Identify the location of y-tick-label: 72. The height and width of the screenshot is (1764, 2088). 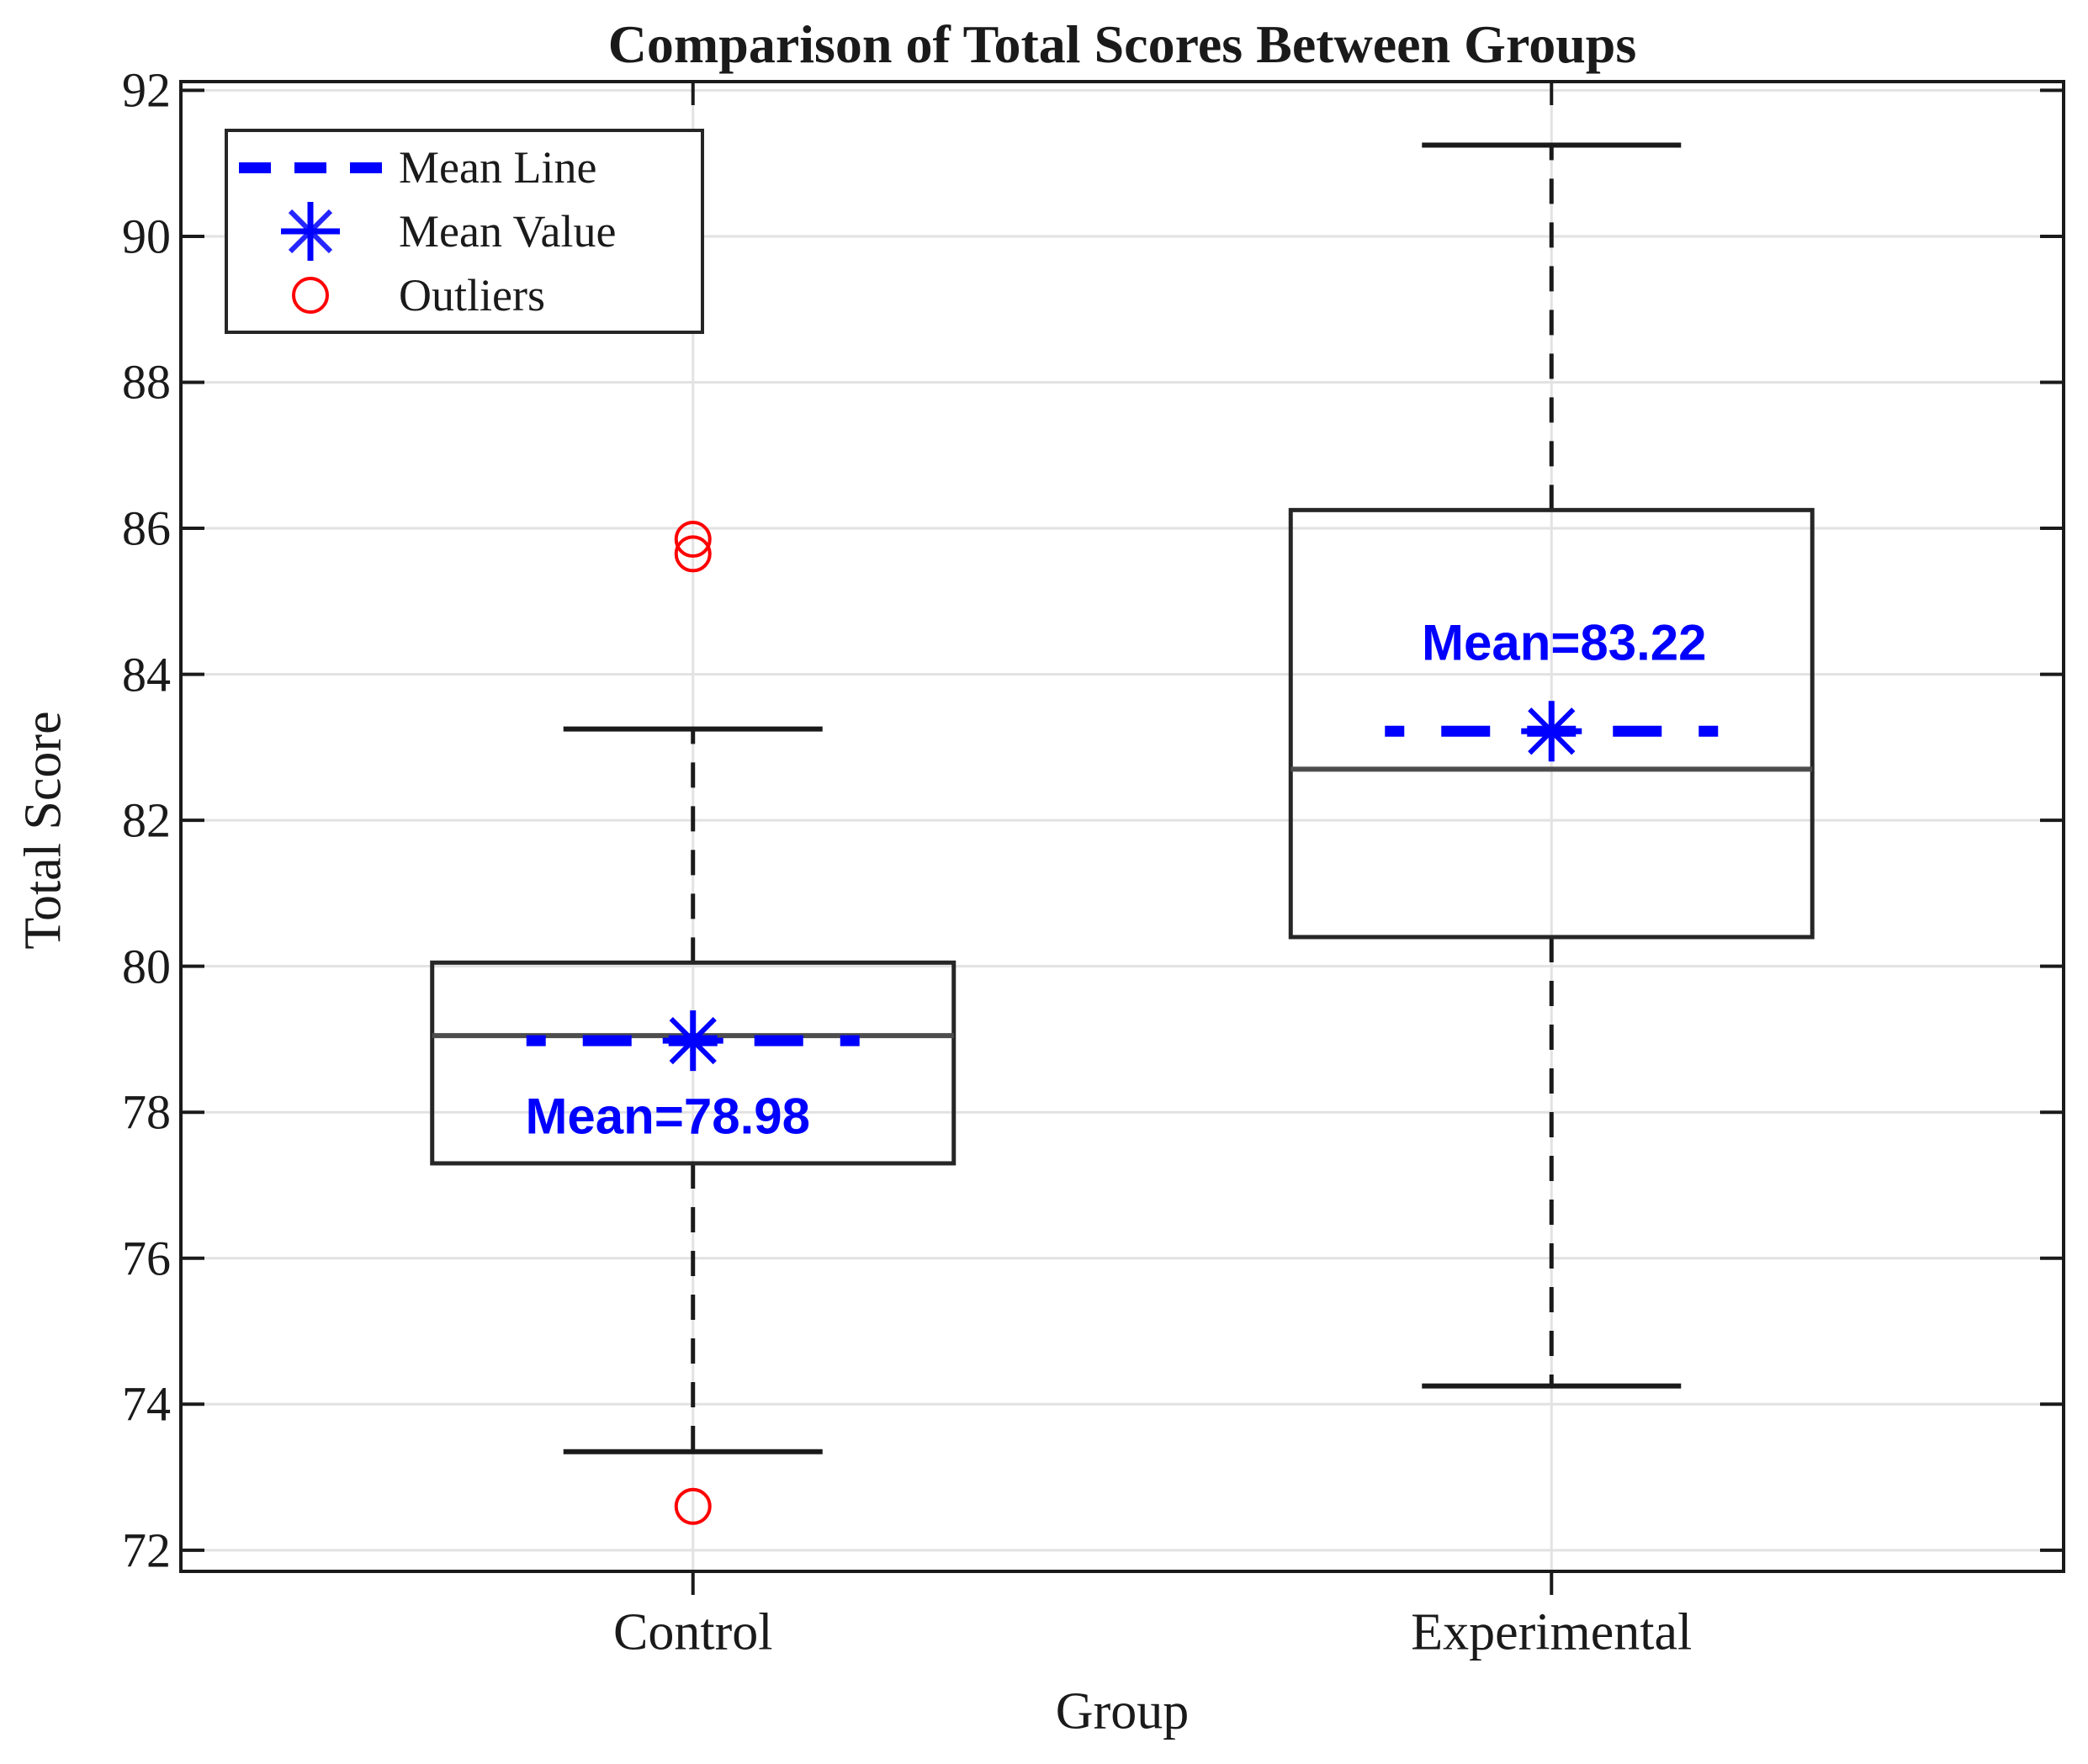
(146, 1550).